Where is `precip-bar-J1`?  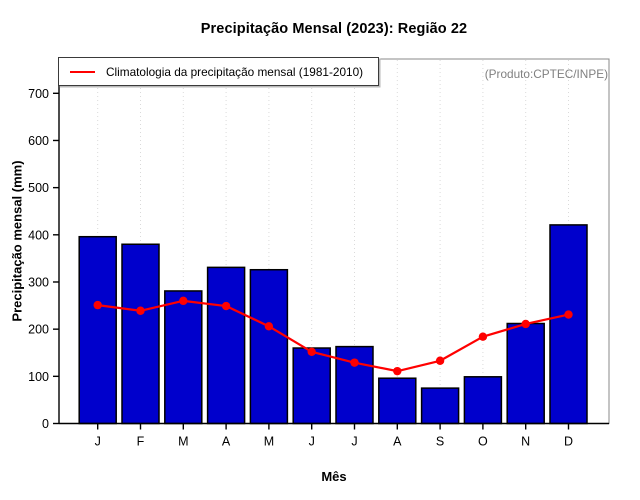 precip-bar-J1 is located at coordinates (97, 330).